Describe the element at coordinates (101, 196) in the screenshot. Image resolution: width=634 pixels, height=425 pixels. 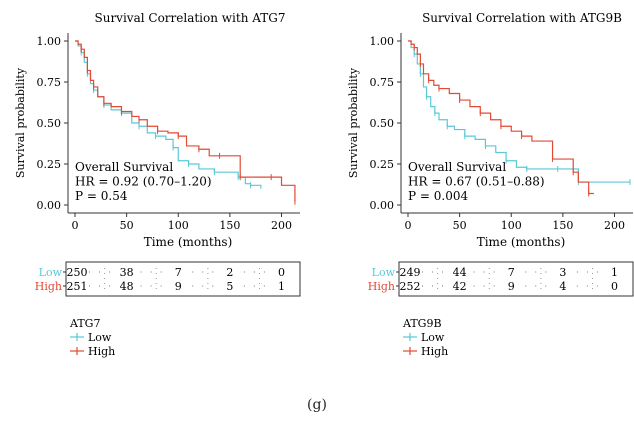
I see `annotation-line: P = 0.54` at that location.